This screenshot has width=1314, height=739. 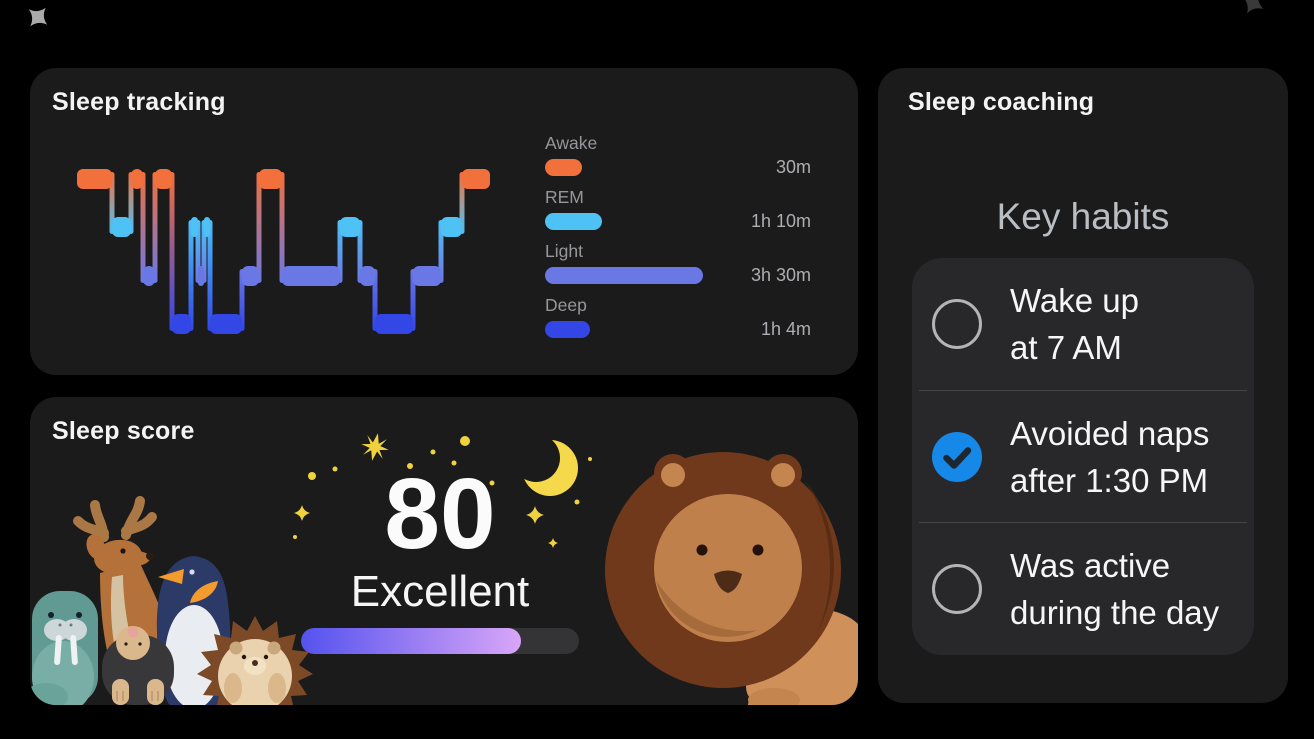 I want to click on legend-row-awake: Awake 30m, so click(x=678, y=155).